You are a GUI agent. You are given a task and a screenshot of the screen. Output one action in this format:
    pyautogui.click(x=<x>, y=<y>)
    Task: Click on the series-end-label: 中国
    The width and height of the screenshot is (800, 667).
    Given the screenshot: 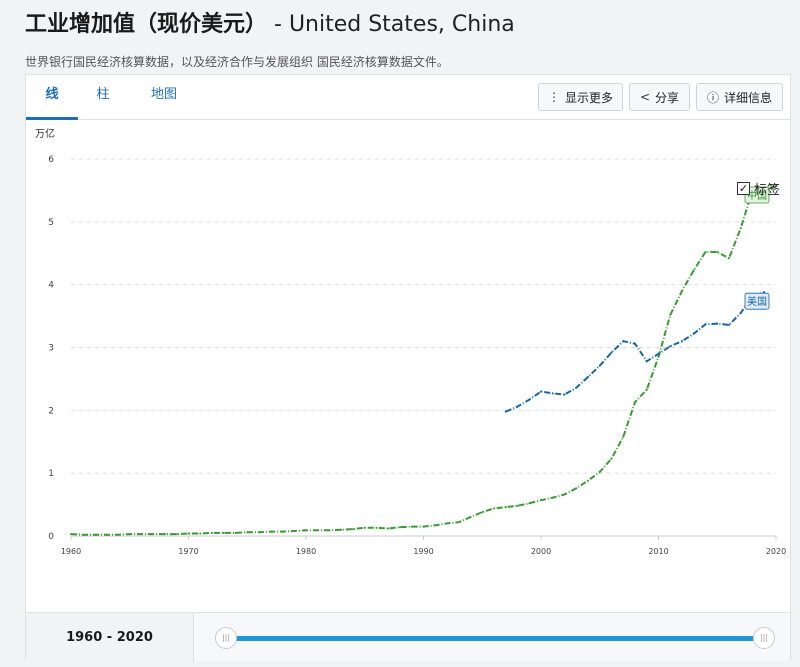 What is the action you would take?
    pyautogui.click(x=757, y=195)
    